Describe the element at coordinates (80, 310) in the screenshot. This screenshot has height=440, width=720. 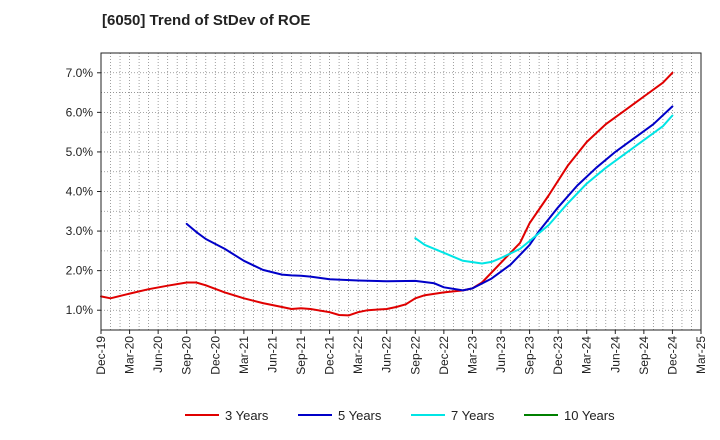
I see `y-tick-label: 1.0%` at that location.